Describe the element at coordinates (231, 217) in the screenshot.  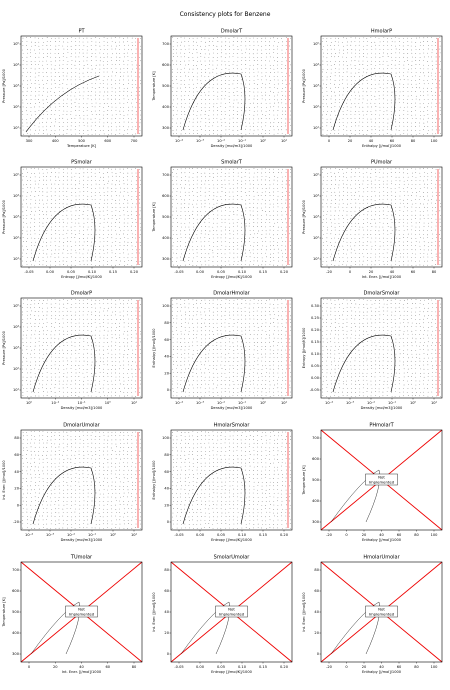
I see `plot-area` at that location.